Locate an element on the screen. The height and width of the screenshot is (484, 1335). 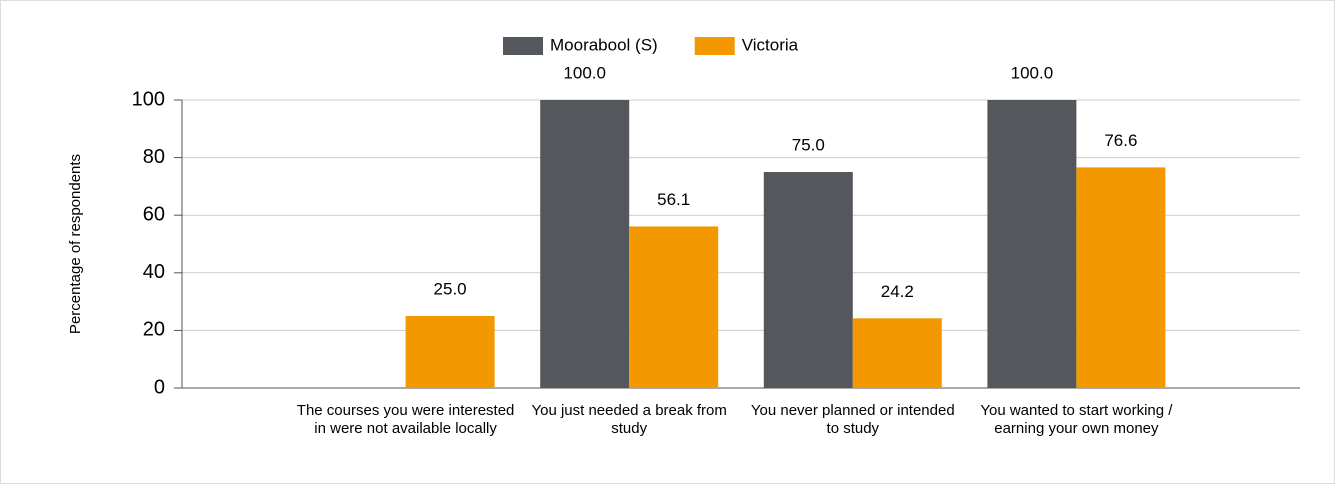
y-axis-label: Percentage of respondents is located at coordinates (75, 244).